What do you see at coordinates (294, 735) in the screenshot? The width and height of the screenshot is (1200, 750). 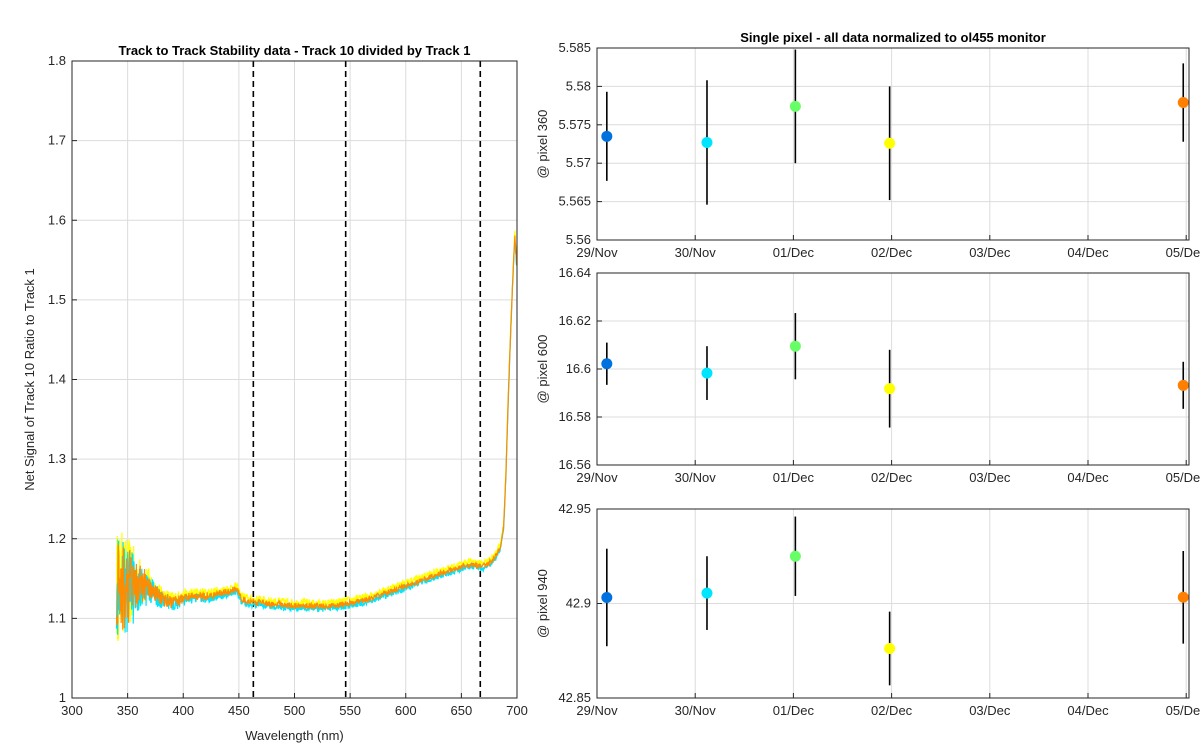 I see `x-axis-label: Wavelength (nm)` at bounding box center [294, 735].